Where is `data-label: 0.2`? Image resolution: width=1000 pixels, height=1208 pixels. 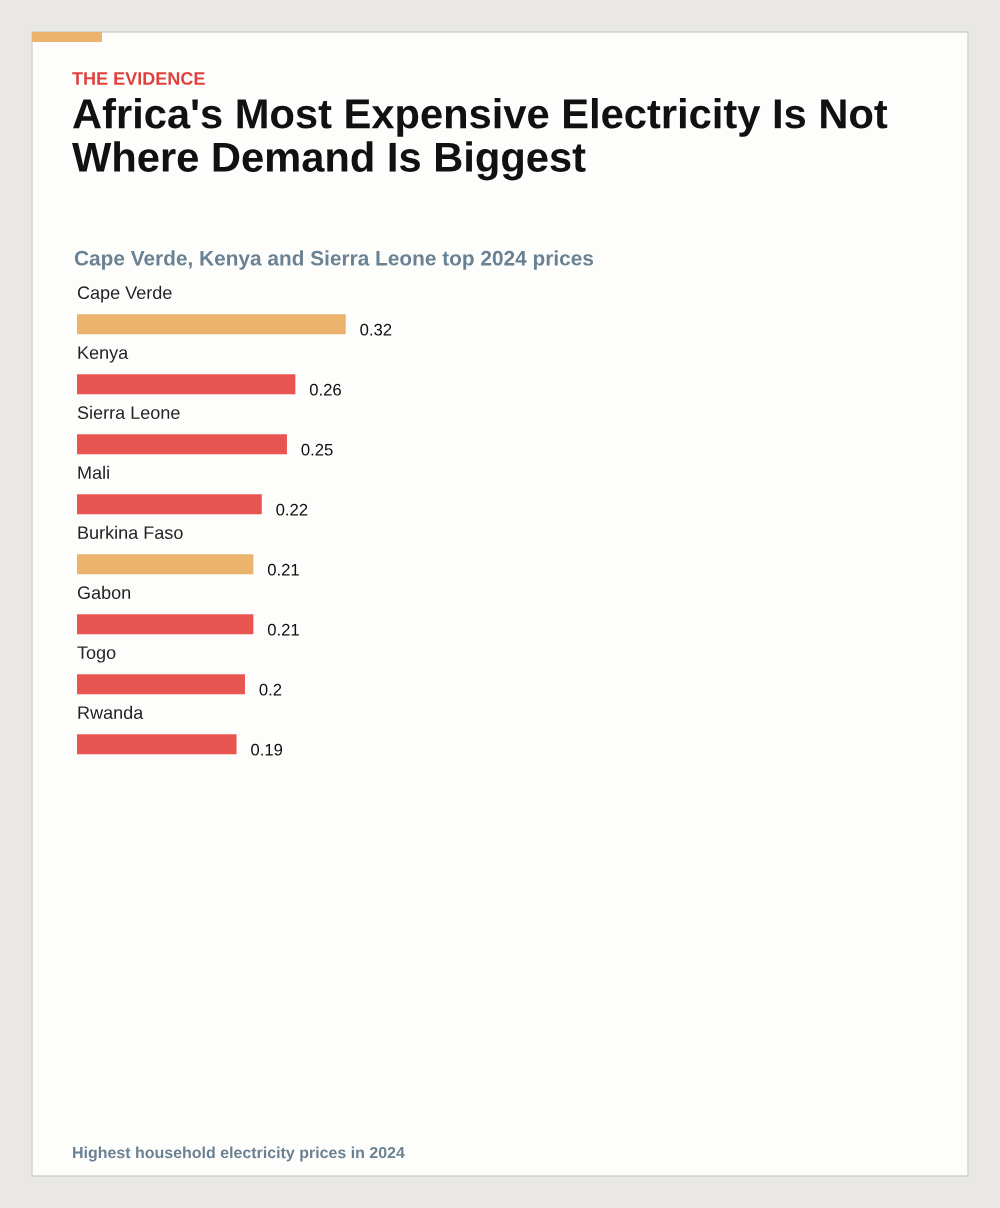
data-label: 0.2 is located at coordinates (270, 689).